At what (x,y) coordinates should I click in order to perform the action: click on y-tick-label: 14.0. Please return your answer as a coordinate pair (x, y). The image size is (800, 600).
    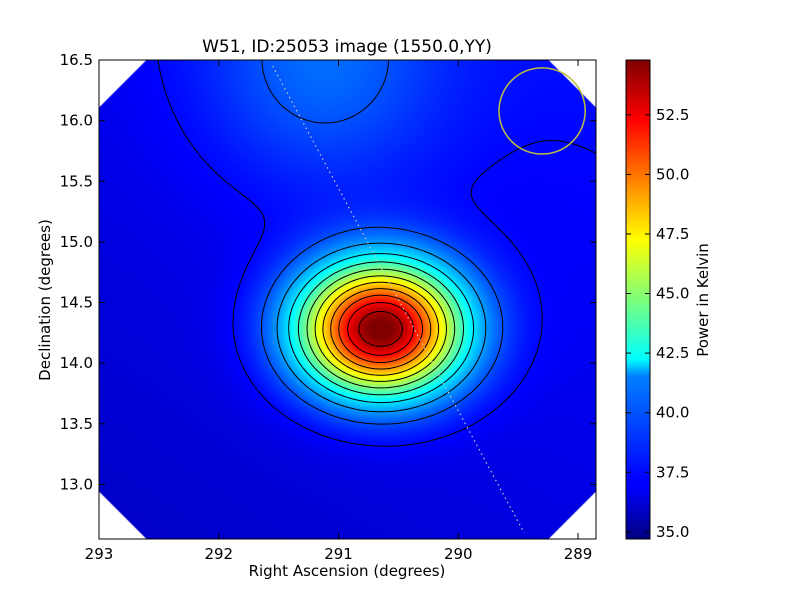
    Looking at the image, I should click on (76, 363).